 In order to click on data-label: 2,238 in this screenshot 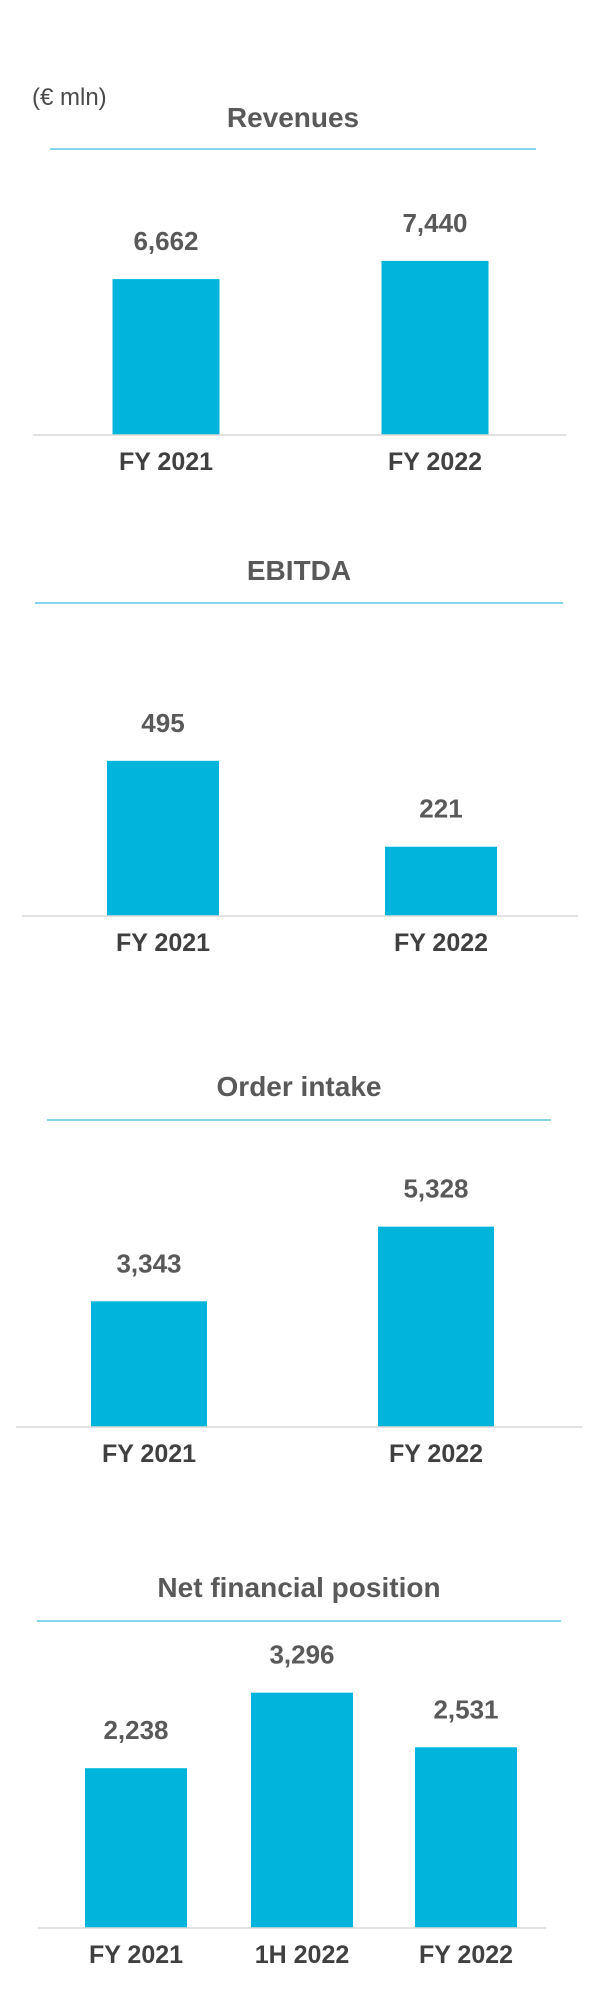, I will do `click(135, 1730)`.